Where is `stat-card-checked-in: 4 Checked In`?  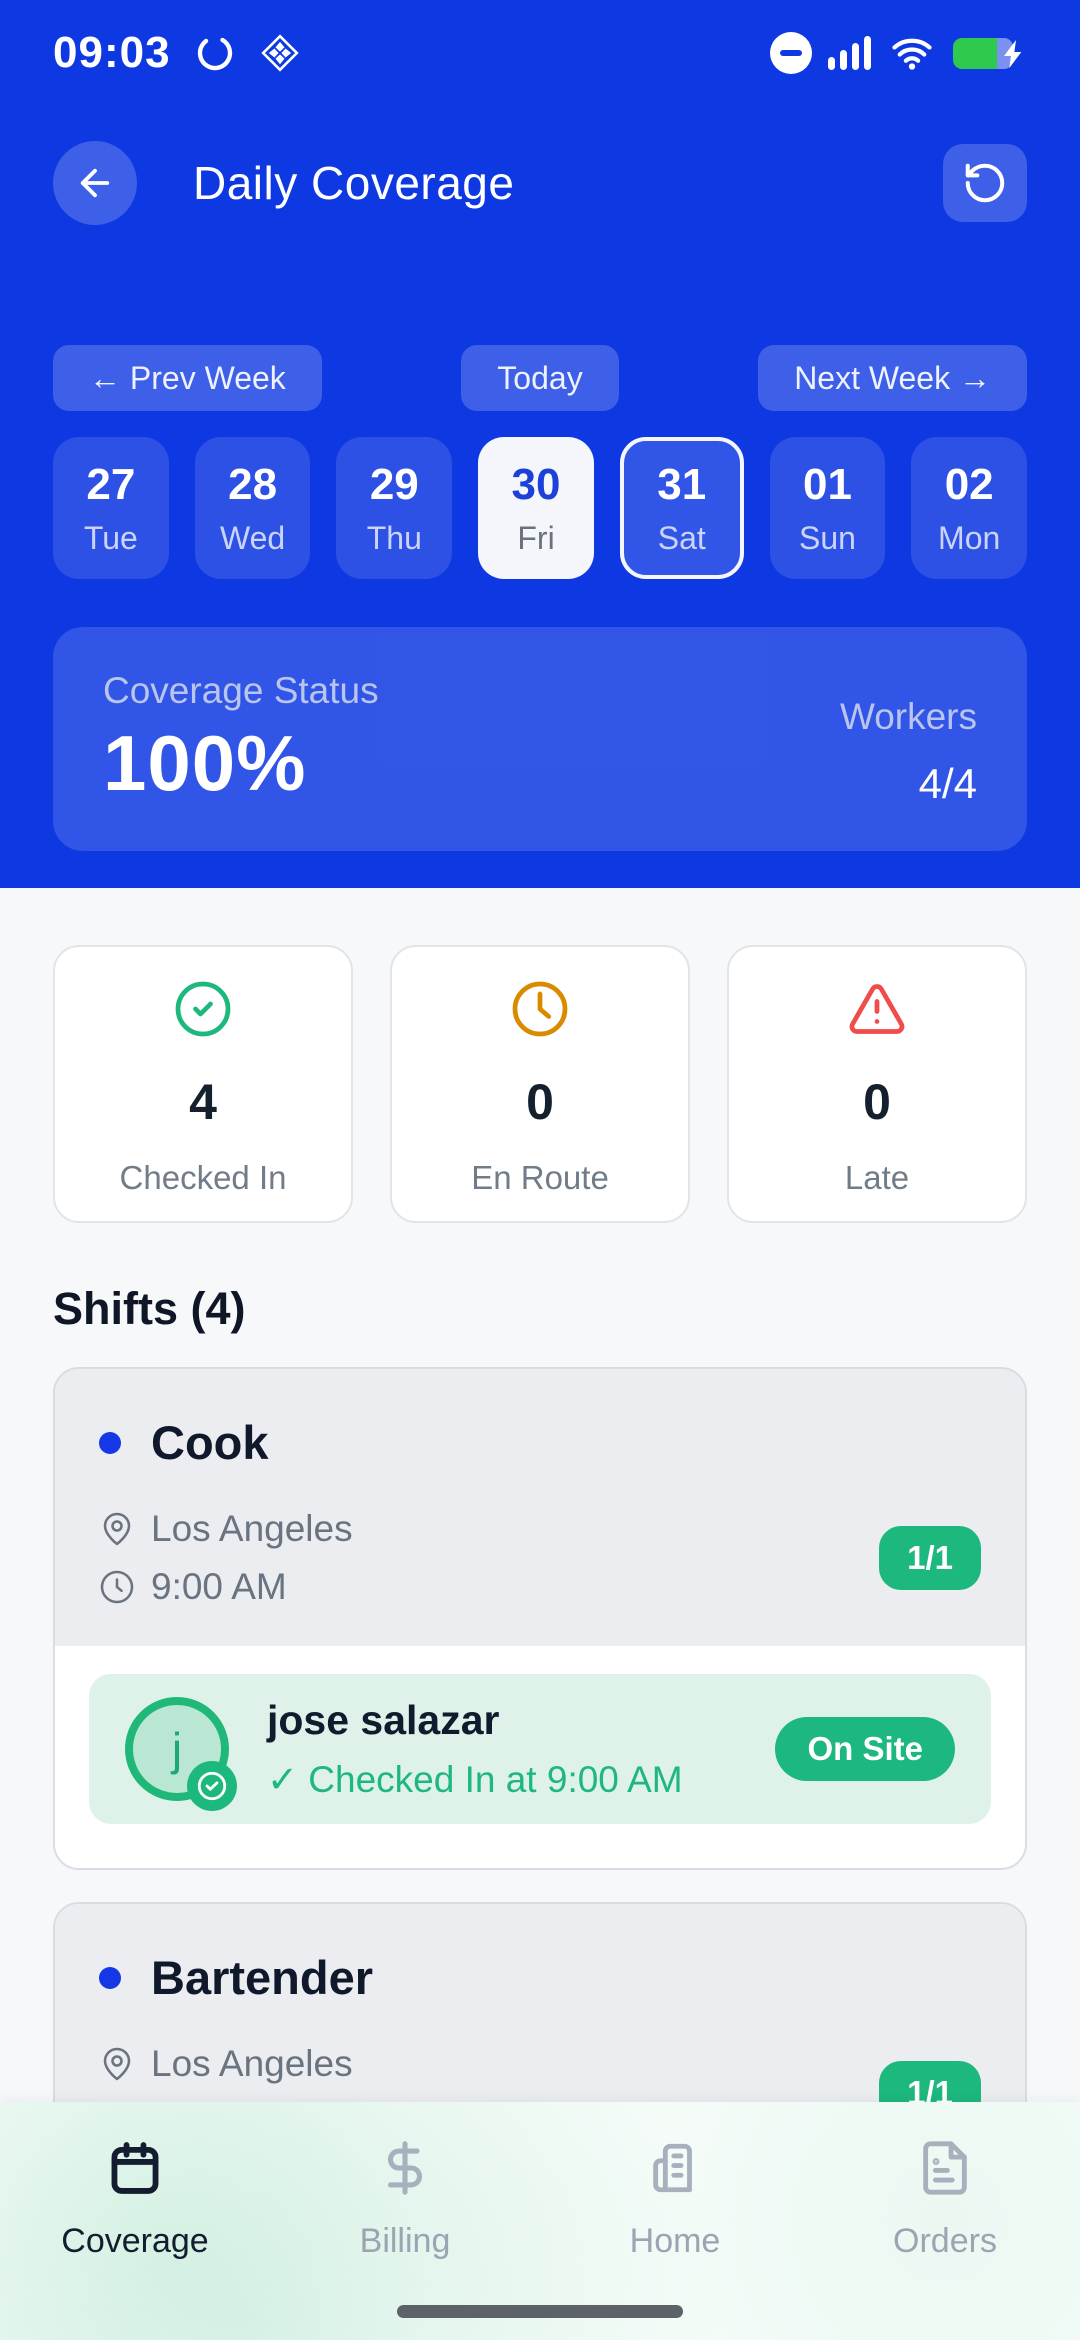
stat-card-checked-in: 4 Checked In is located at coordinates (203, 1084).